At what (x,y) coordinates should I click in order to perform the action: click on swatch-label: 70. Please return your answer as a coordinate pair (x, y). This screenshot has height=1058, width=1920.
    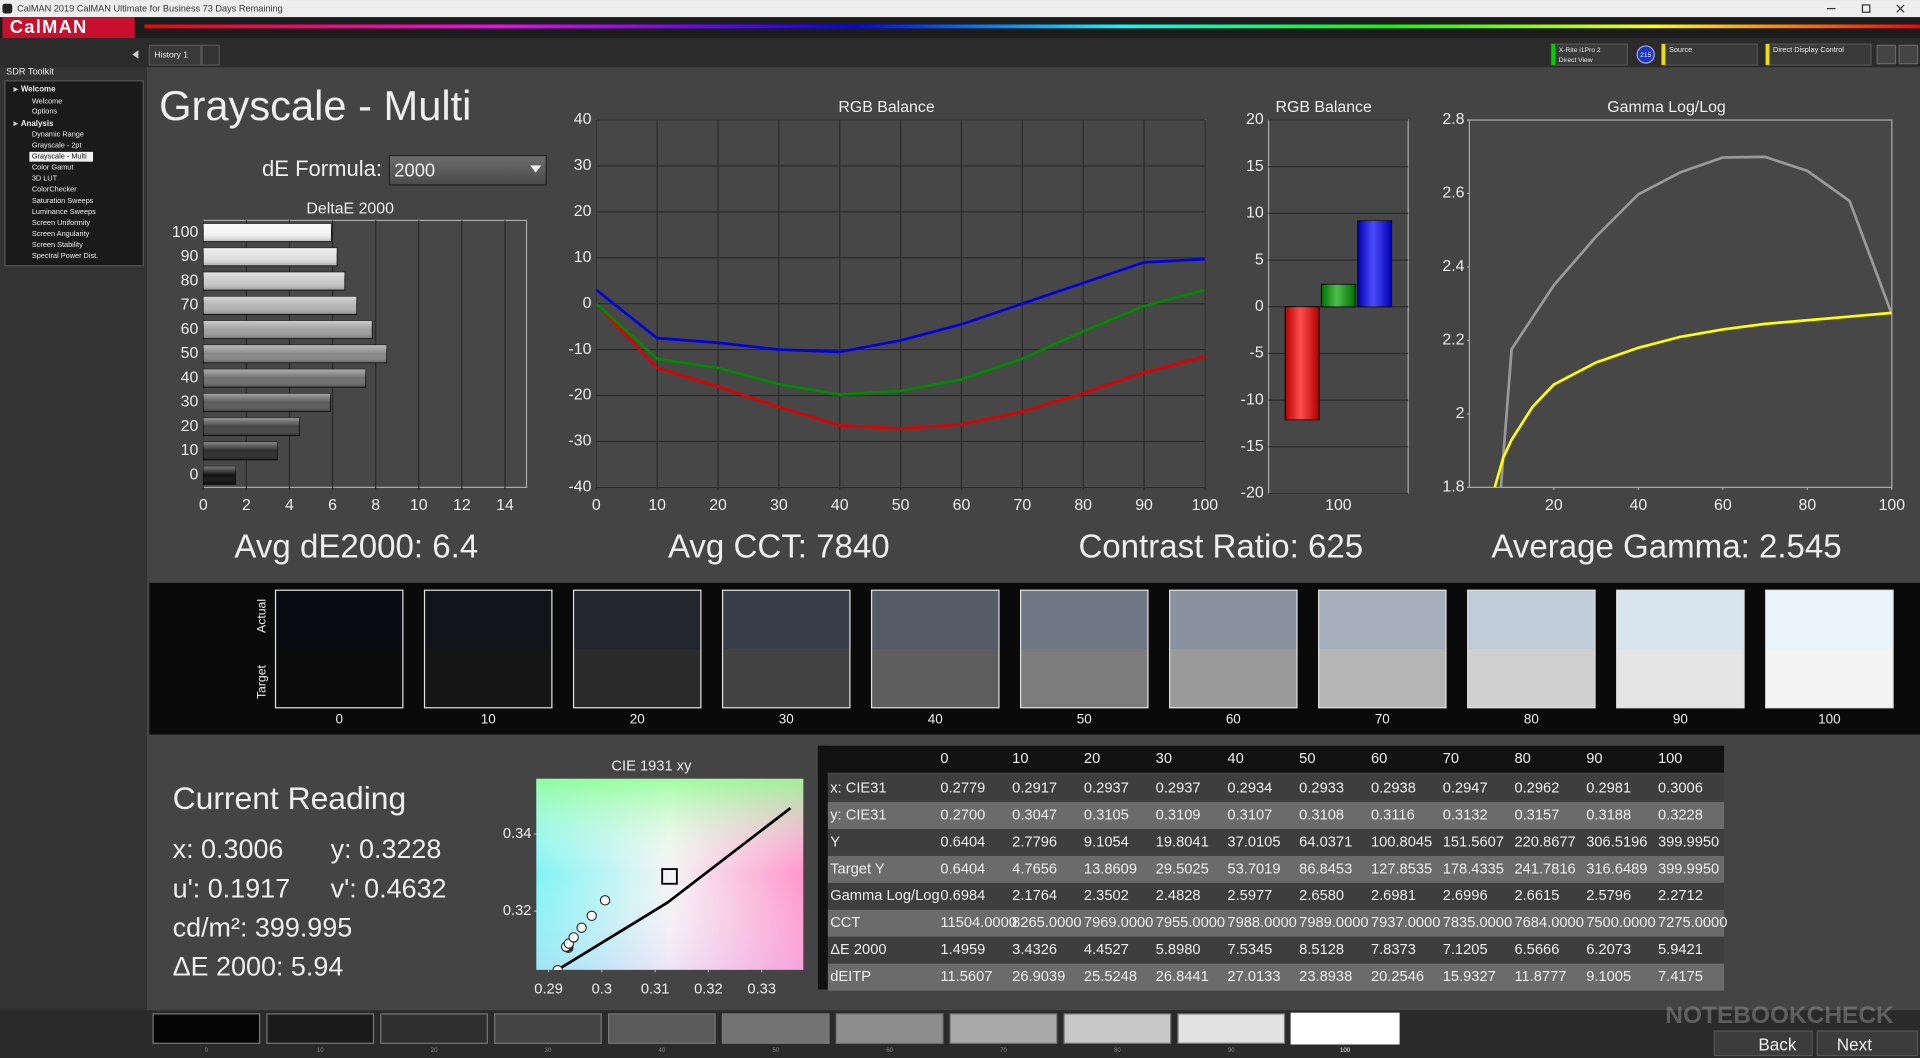
    Looking at the image, I should click on (1382, 719).